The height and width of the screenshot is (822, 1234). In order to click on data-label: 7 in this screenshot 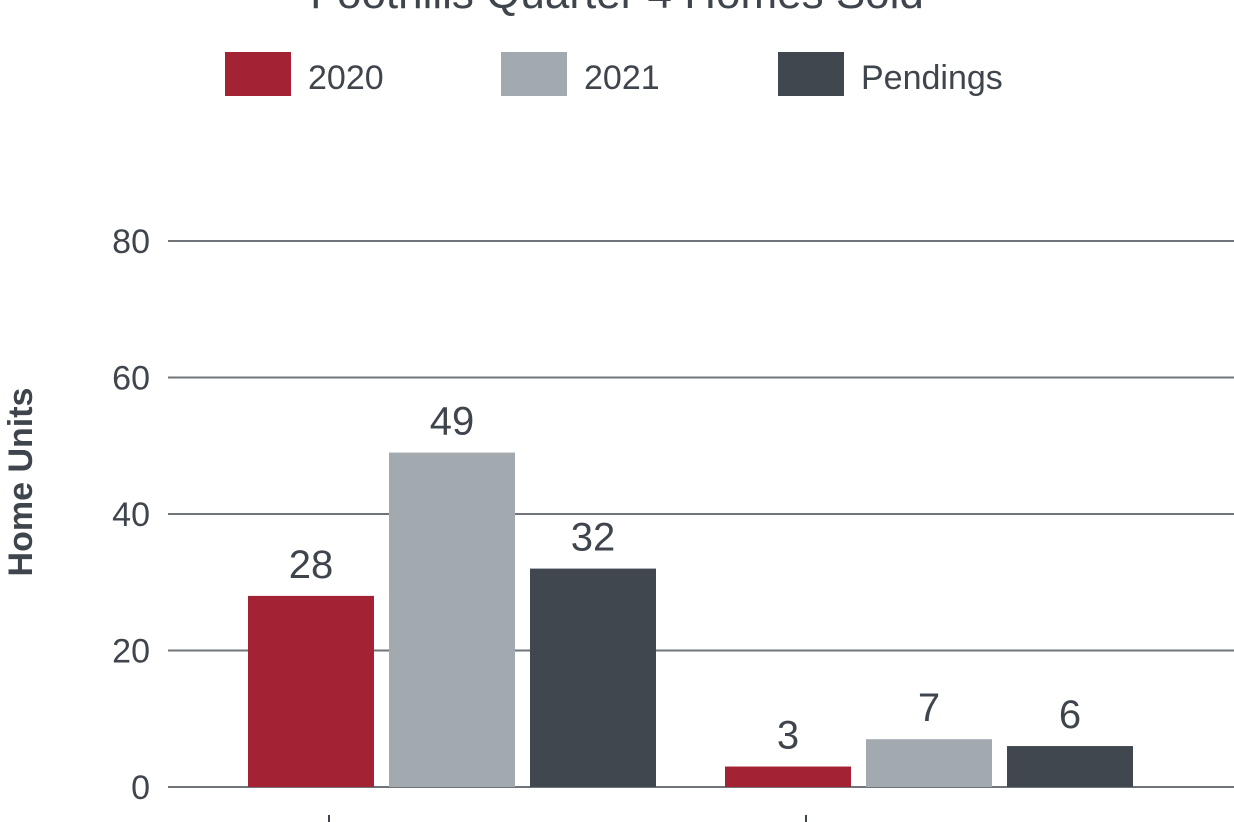, I will do `click(929, 708)`.